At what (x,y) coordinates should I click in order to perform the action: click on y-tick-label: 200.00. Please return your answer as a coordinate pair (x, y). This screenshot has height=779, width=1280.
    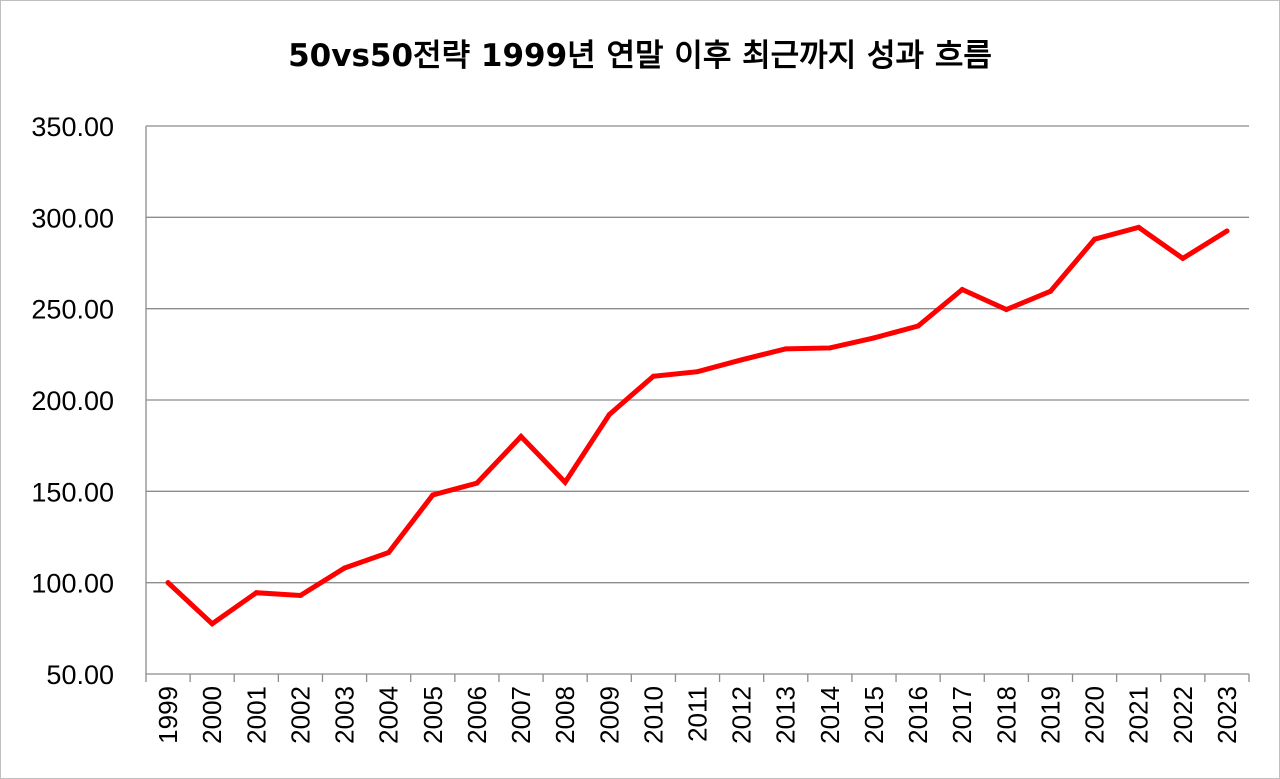
    Looking at the image, I should click on (72, 401).